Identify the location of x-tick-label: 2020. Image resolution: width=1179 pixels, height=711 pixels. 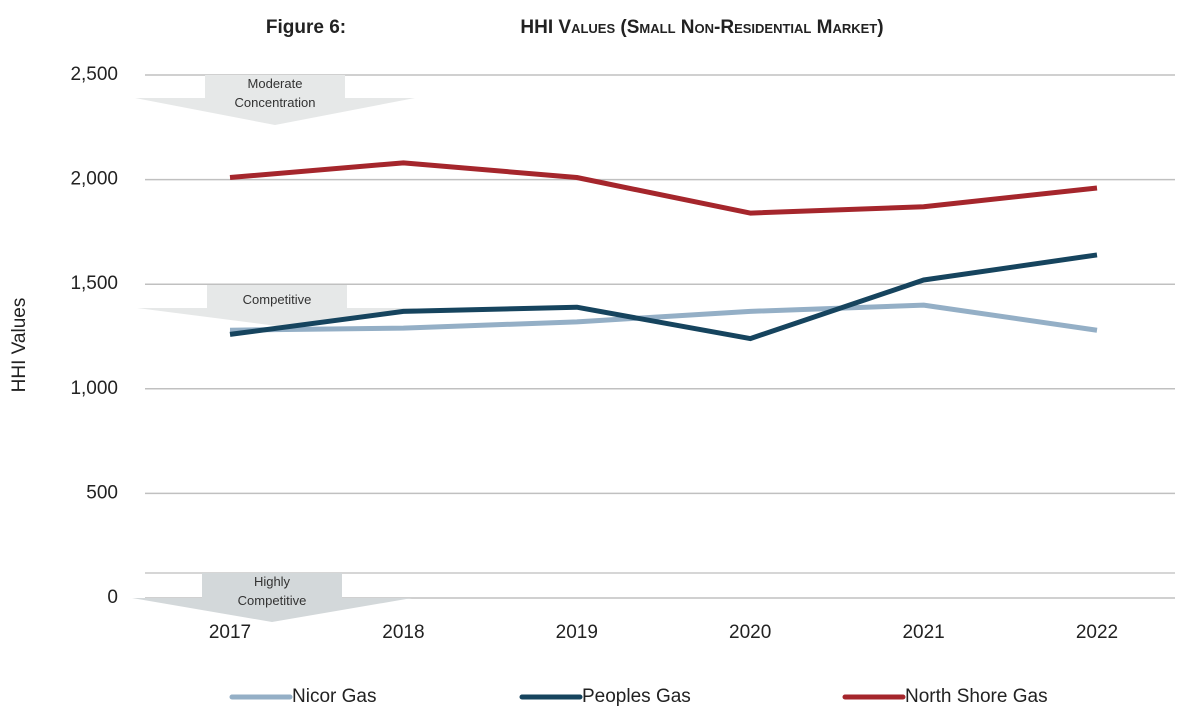
(750, 632).